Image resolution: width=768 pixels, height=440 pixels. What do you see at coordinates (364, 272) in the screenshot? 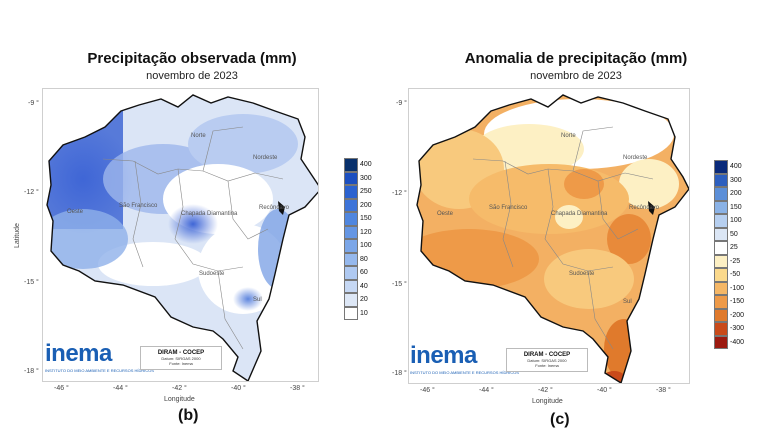
I see `legend-label: 60` at bounding box center [364, 272].